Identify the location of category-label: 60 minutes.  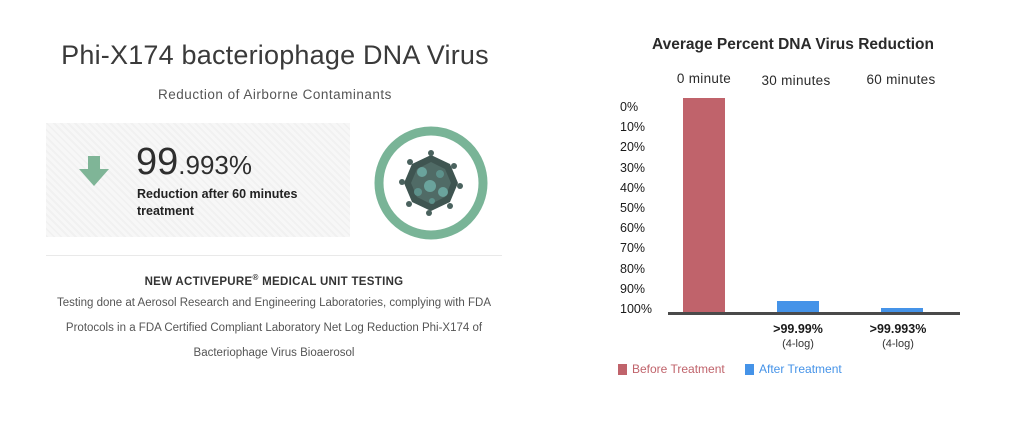
(901, 79).